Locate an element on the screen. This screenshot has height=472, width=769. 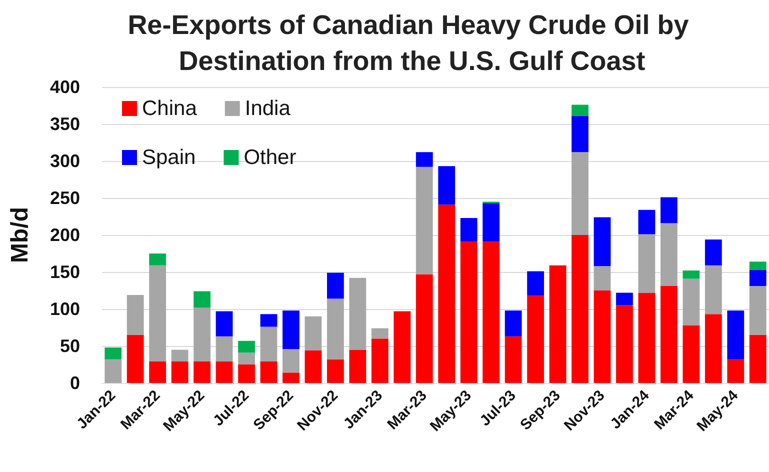
chart-title: Re-Exports of Canadian Heavy Crude Oil by Destination from the U.S. Gulf Coast is located at coordinates (412, 43).